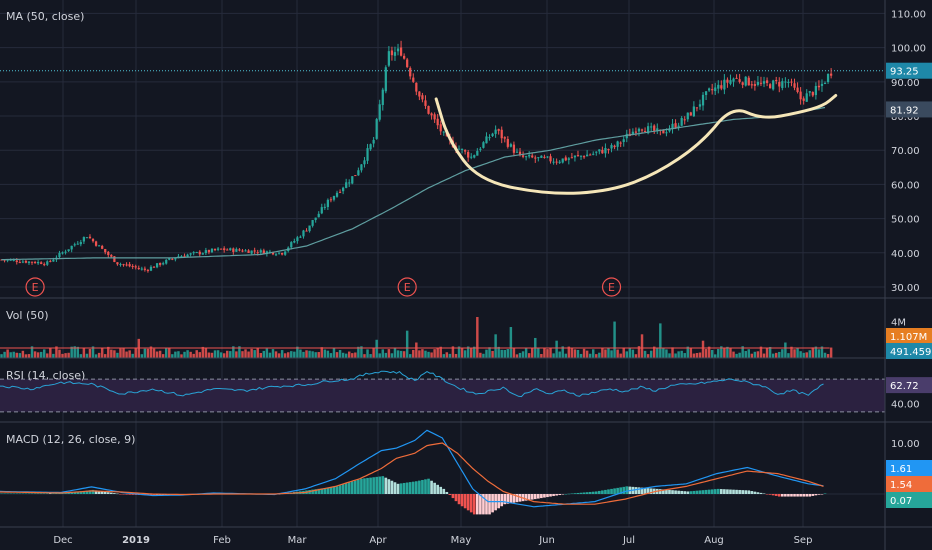  What do you see at coordinates (378, 540) in the screenshot?
I see `time-tick-label: Apr` at bounding box center [378, 540].